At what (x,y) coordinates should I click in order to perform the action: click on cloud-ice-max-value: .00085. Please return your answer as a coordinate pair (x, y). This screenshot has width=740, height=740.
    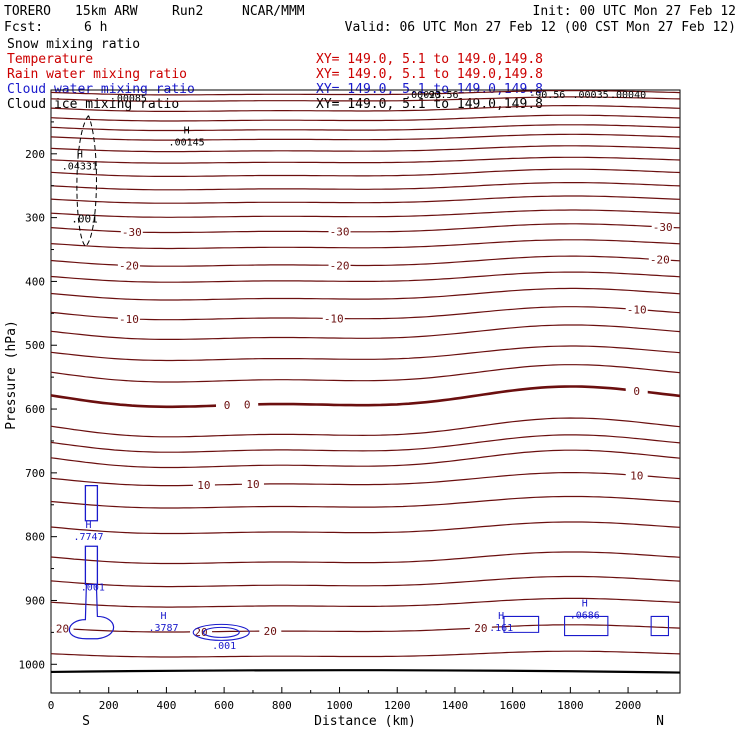
    Looking at the image, I should click on (129, 99).